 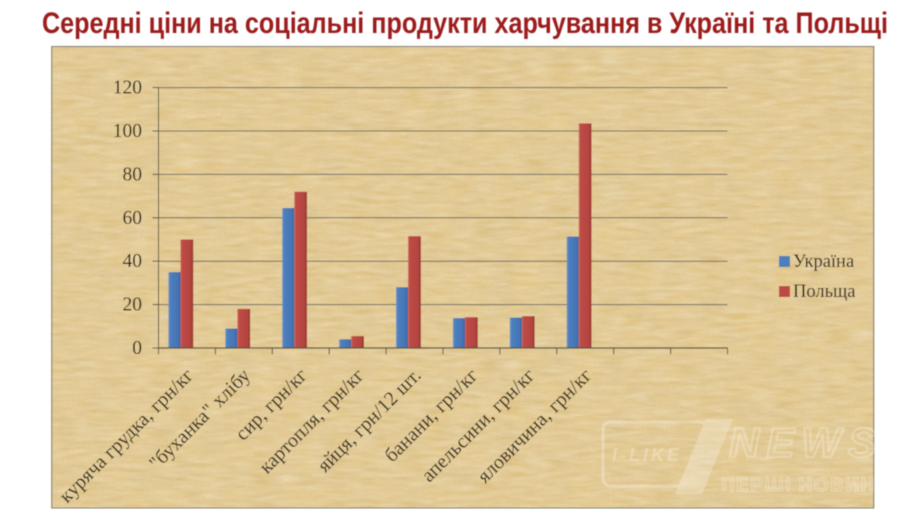 I want to click on svg-text: 80, so click(x=133, y=174).